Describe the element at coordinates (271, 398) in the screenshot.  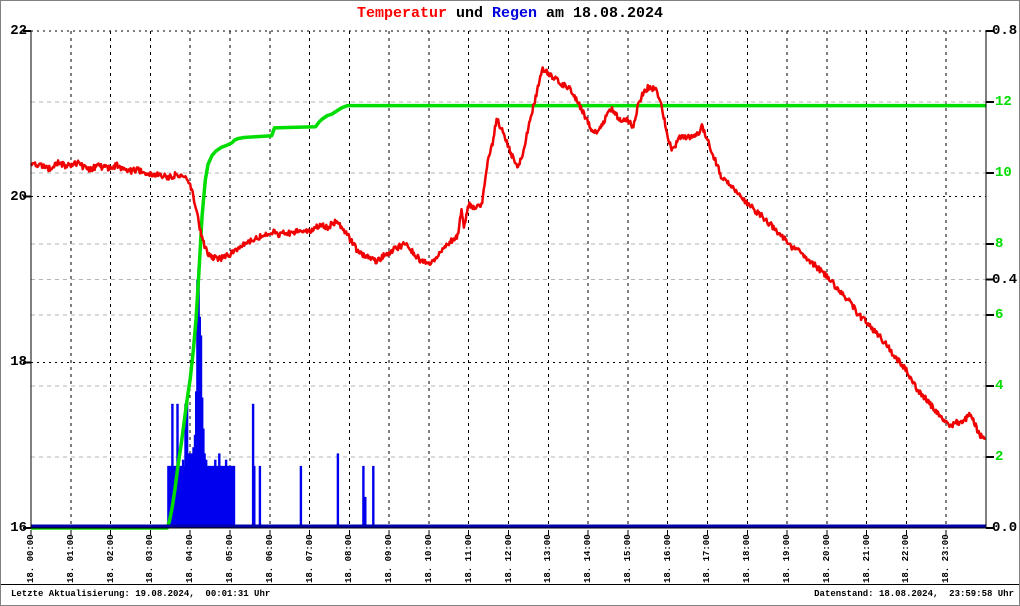
I see `rain-rate-bars` at that location.